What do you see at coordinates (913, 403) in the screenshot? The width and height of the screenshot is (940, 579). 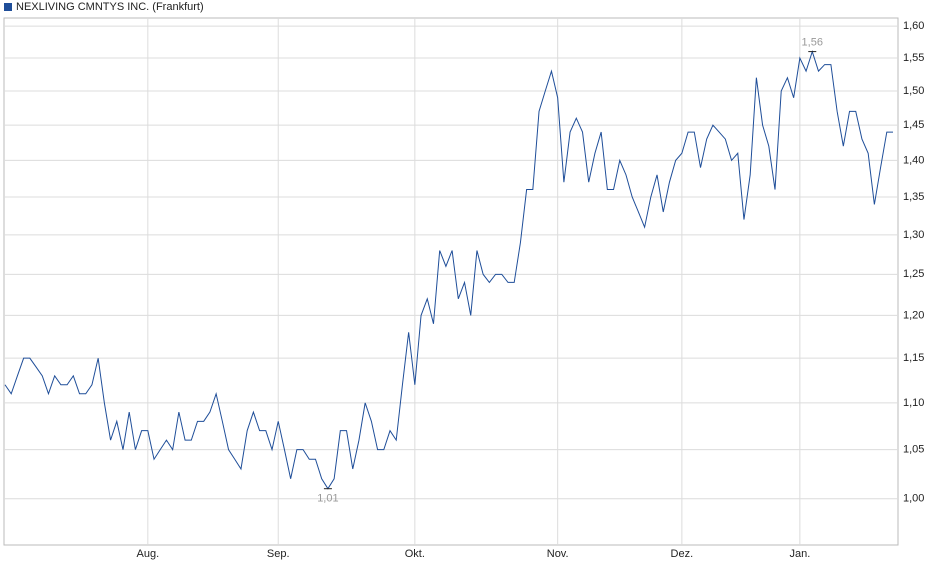 I see `y-tick-label: 1,10` at bounding box center [913, 403].